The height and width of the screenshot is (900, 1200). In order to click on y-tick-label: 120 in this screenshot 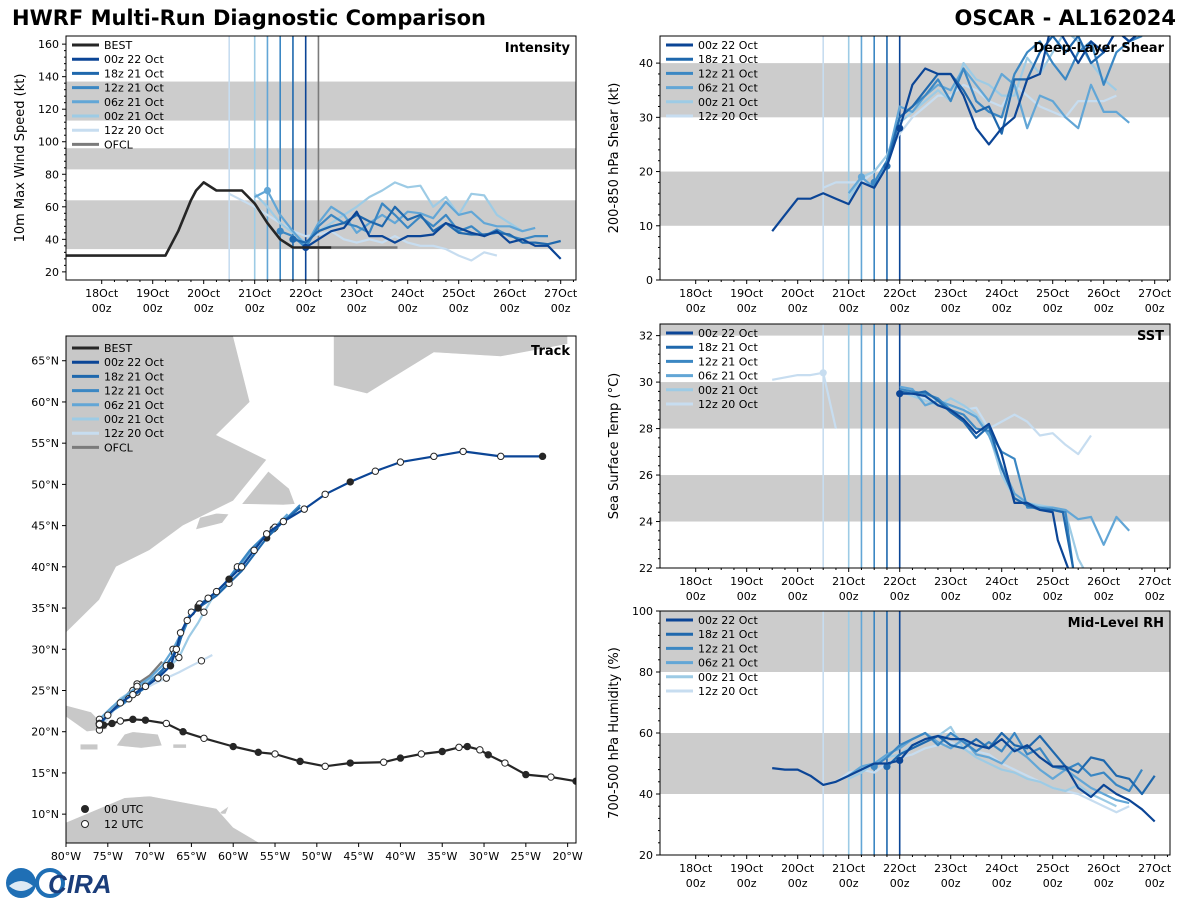, I will do `click(48, 109)`.